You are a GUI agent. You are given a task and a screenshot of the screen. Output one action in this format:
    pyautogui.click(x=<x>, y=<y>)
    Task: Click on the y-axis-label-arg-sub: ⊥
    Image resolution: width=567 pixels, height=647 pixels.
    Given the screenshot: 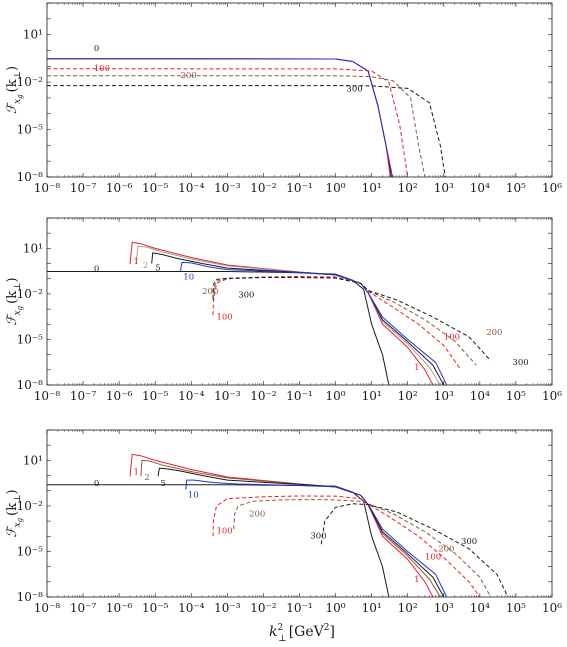 What is the action you would take?
    pyautogui.click(x=18, y=286)
    